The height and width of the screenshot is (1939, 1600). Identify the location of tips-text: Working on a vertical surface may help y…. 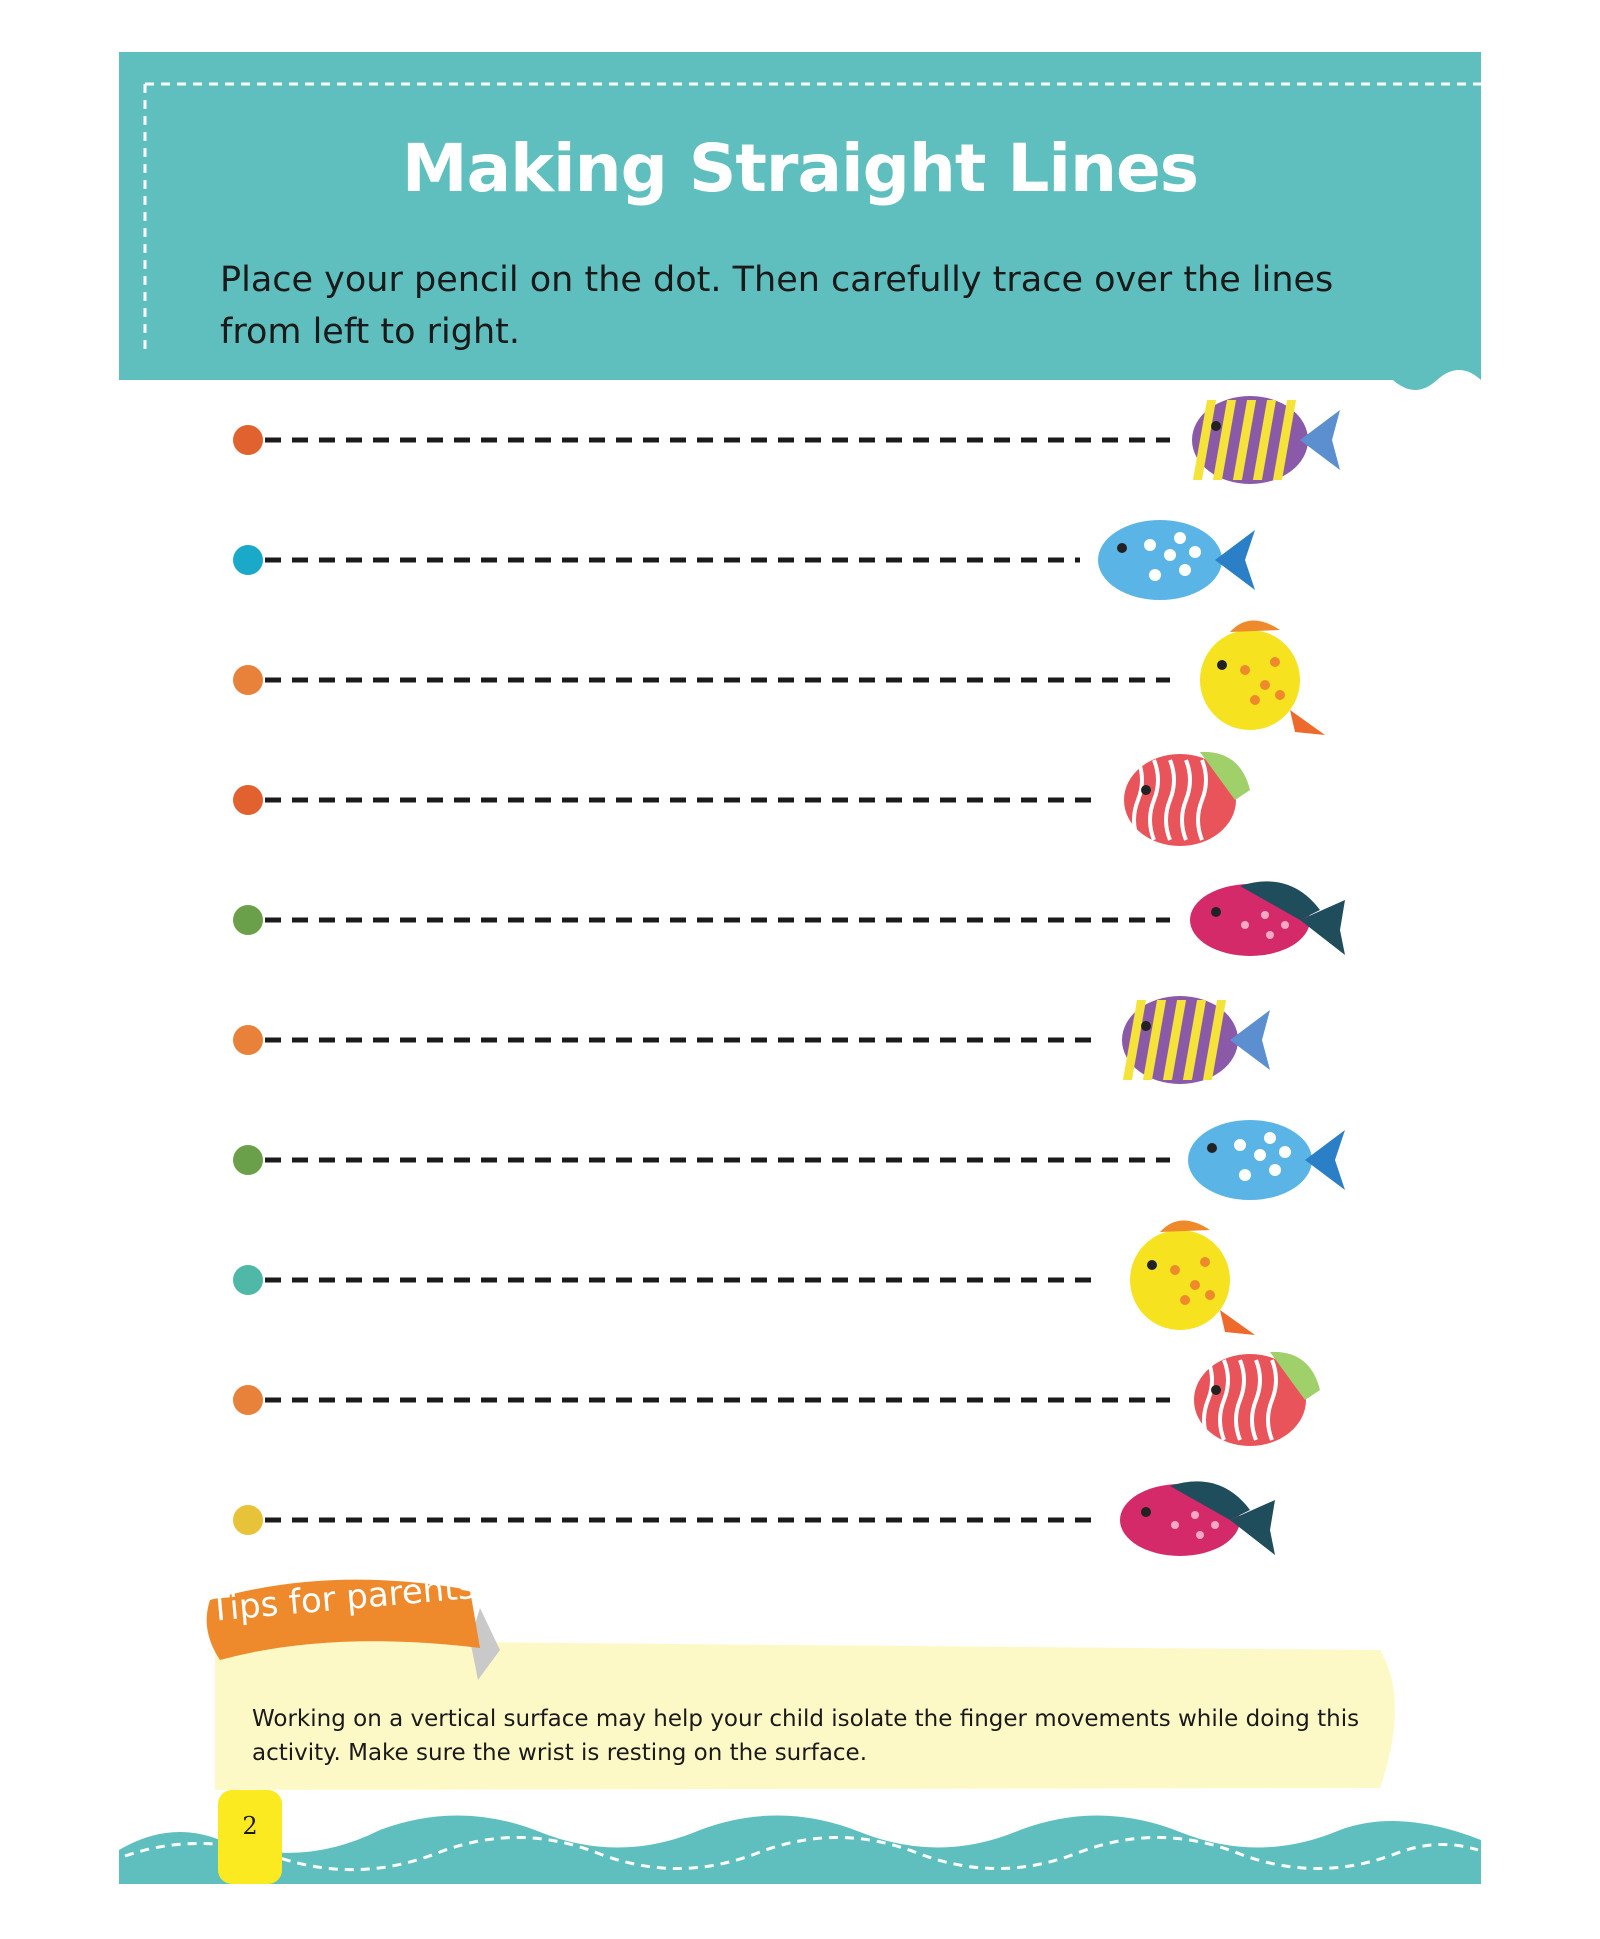
(806, 1736).